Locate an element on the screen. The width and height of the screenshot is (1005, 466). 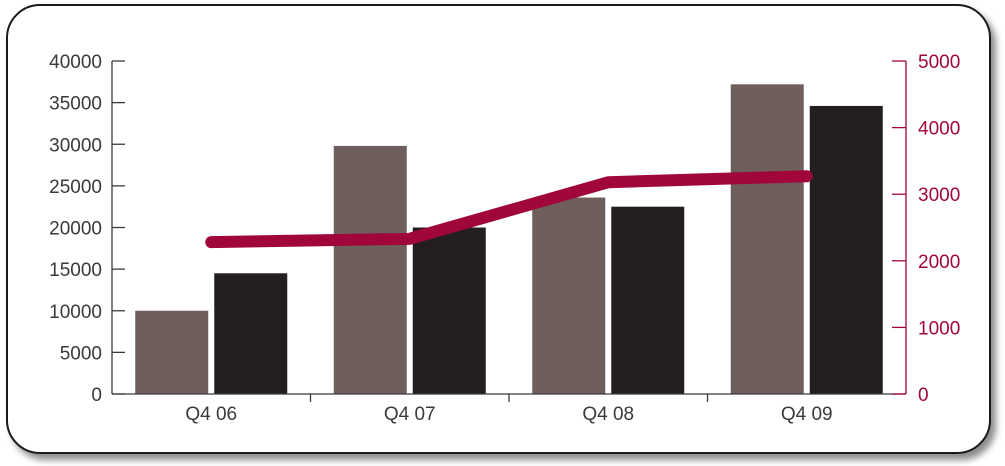
x-tick-label-1: Q4 07 is located at coordinates (410, 414).